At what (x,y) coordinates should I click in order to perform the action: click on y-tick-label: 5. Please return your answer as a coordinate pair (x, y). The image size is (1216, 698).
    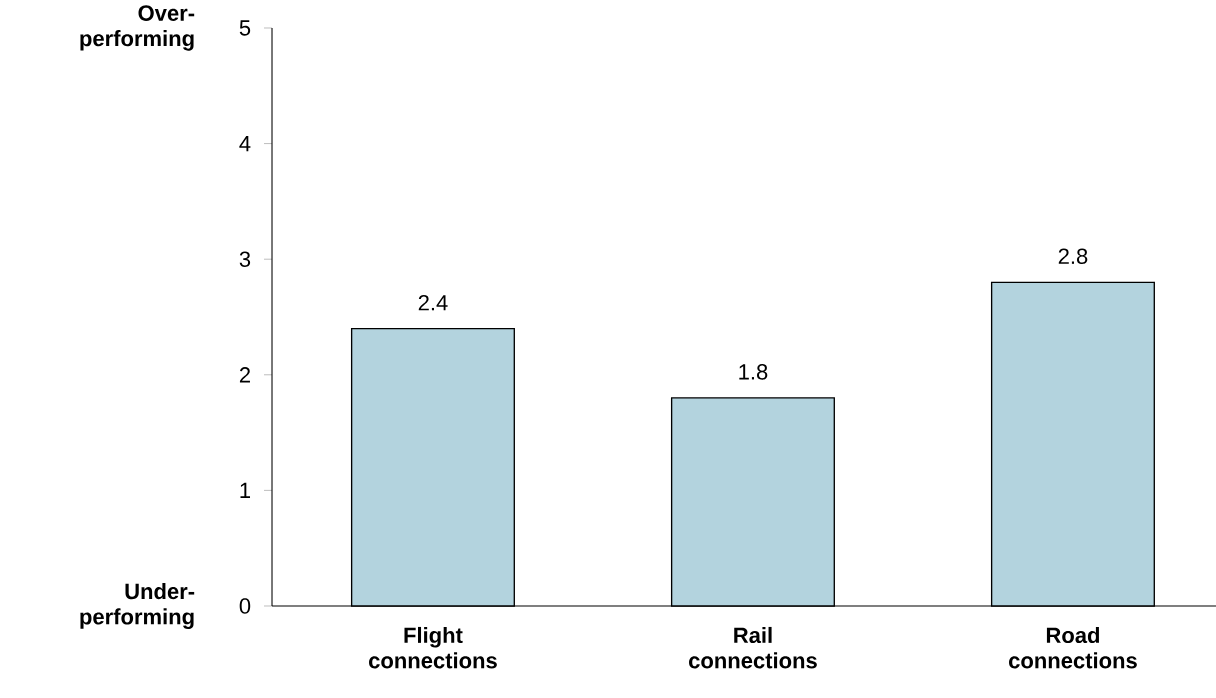
    Looking at the image, I should click on (245, 28).